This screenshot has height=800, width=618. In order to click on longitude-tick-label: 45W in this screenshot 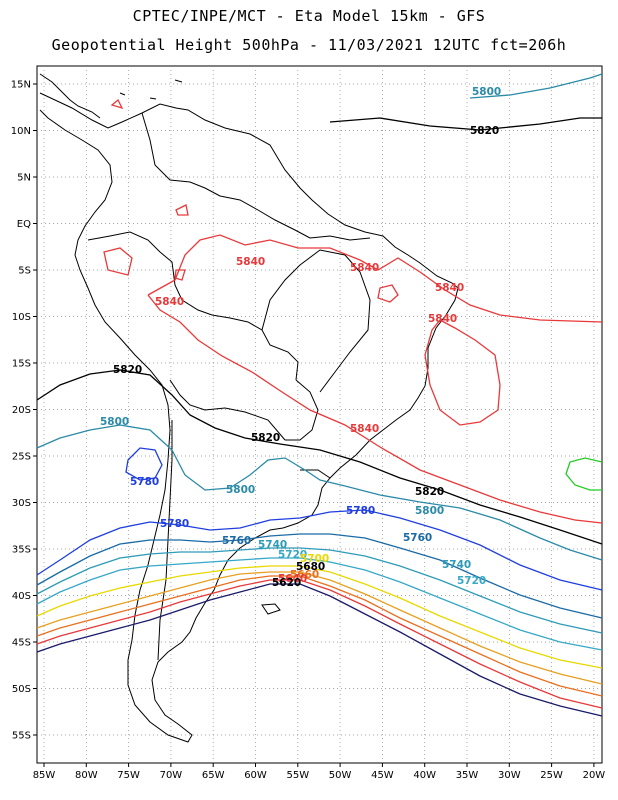, I will do `click(382, 775)`.